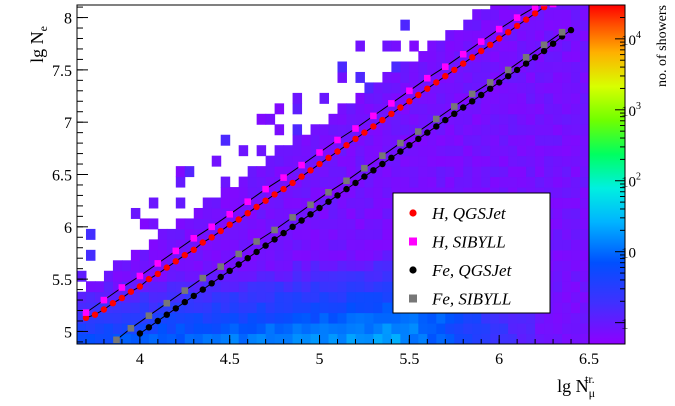 Image resolution: width=675 pixels, height=406 pixels. What do you see at coordinates (320, 359) in the screenshot?
I see `x-tick-label: 5` at bounding box center [320, 359].